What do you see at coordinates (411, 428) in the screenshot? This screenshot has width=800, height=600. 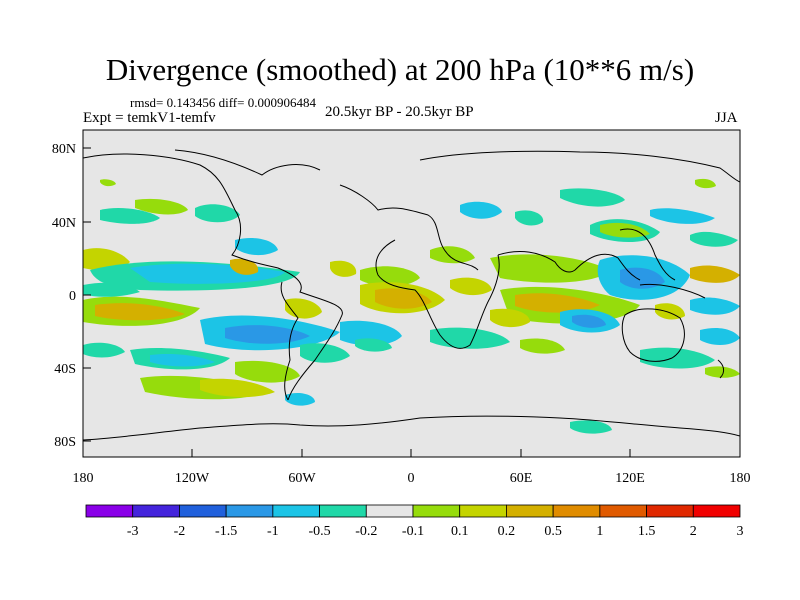 I see `antarctica` at bounding box center [411, 428].